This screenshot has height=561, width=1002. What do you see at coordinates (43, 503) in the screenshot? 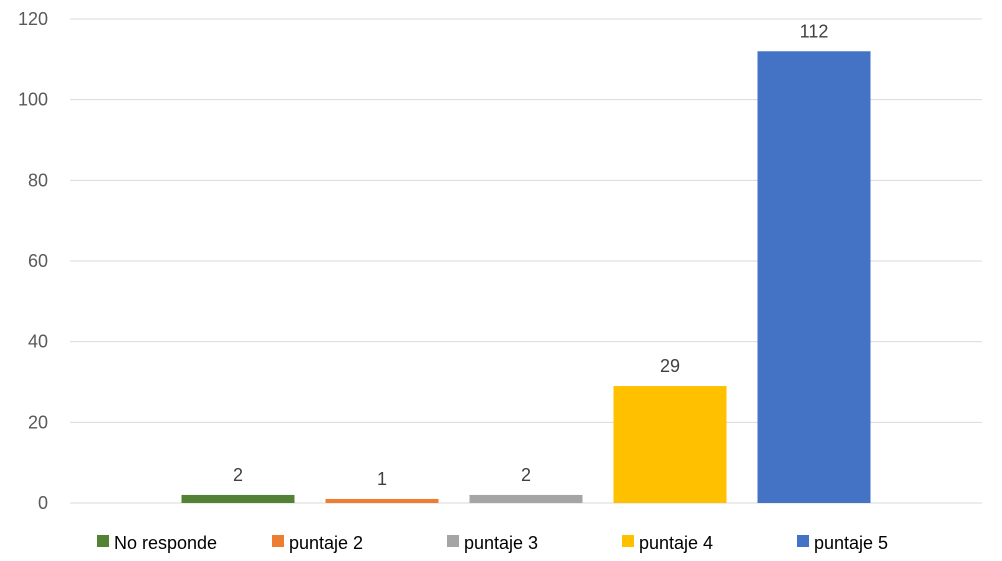
I see `y-tick-label: 0` at bounding box center [43, 503].